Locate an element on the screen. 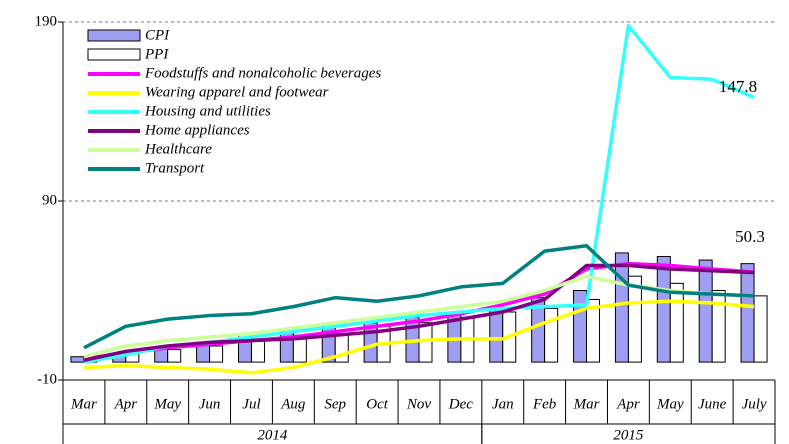 The width and height of the screenshot is (789, 444). x-tick-label: Dec is located at coordinates (460, 404).